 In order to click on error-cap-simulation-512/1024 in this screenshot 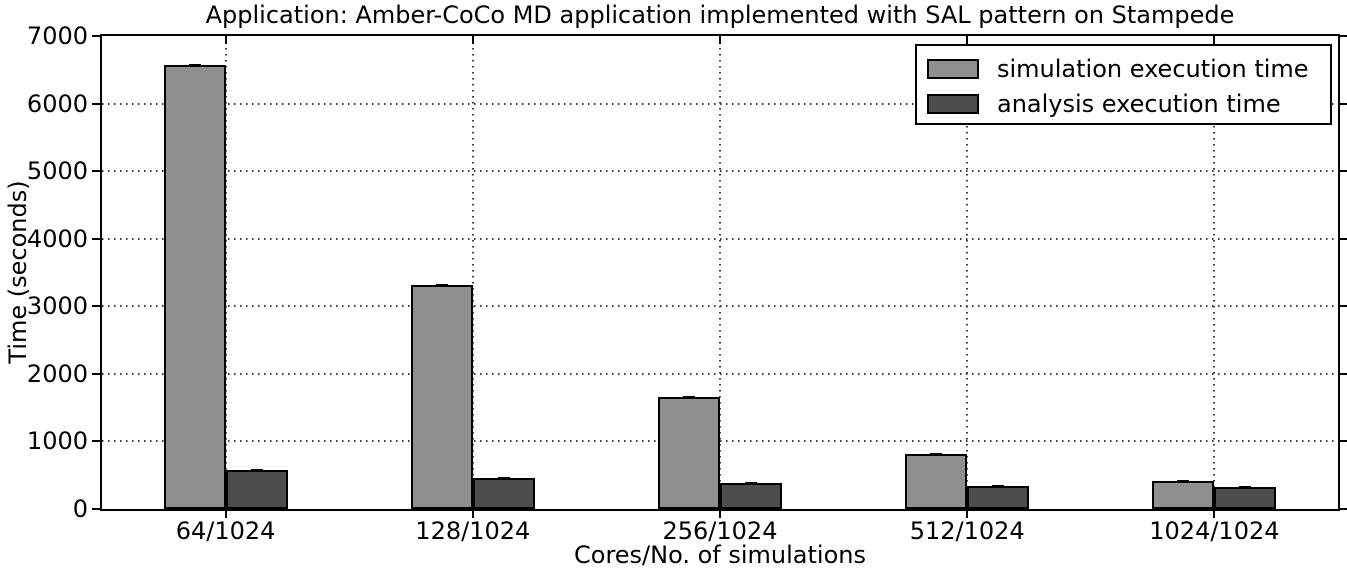, I will do `click(936, 454)`.